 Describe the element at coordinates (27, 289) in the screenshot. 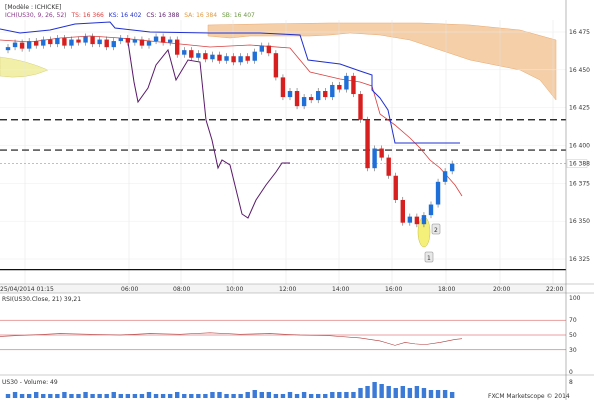

I see `time-axis-tick: 25/04/2014 01:15` at that location.